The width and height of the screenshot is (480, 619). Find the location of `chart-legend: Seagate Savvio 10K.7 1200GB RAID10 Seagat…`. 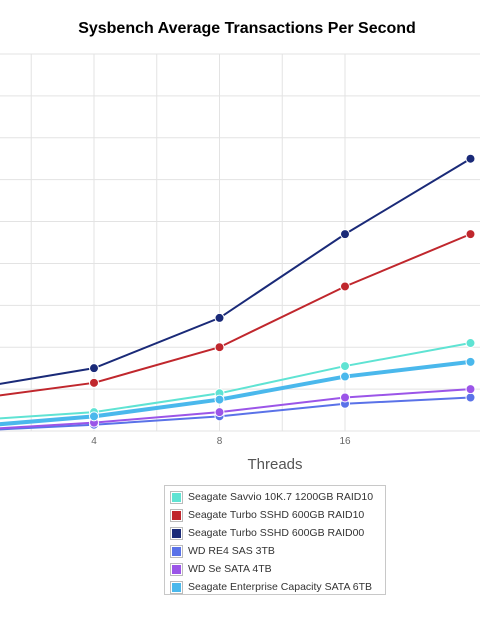

chart-legend: Seagate Savvio 10K.7 1200GB RAID10 Seagat… is located at coordinates (275, 540).